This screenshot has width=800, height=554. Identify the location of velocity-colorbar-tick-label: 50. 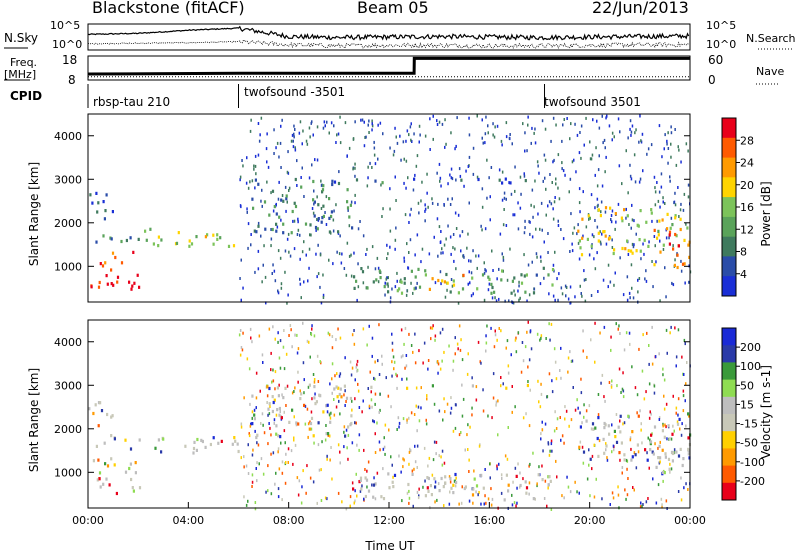
(747, 385).